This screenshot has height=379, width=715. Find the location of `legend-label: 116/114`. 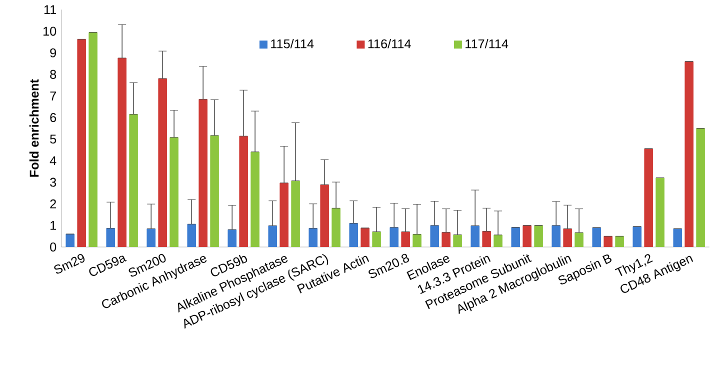

legend-label: 116/114 is located at coordinates (389, 43).